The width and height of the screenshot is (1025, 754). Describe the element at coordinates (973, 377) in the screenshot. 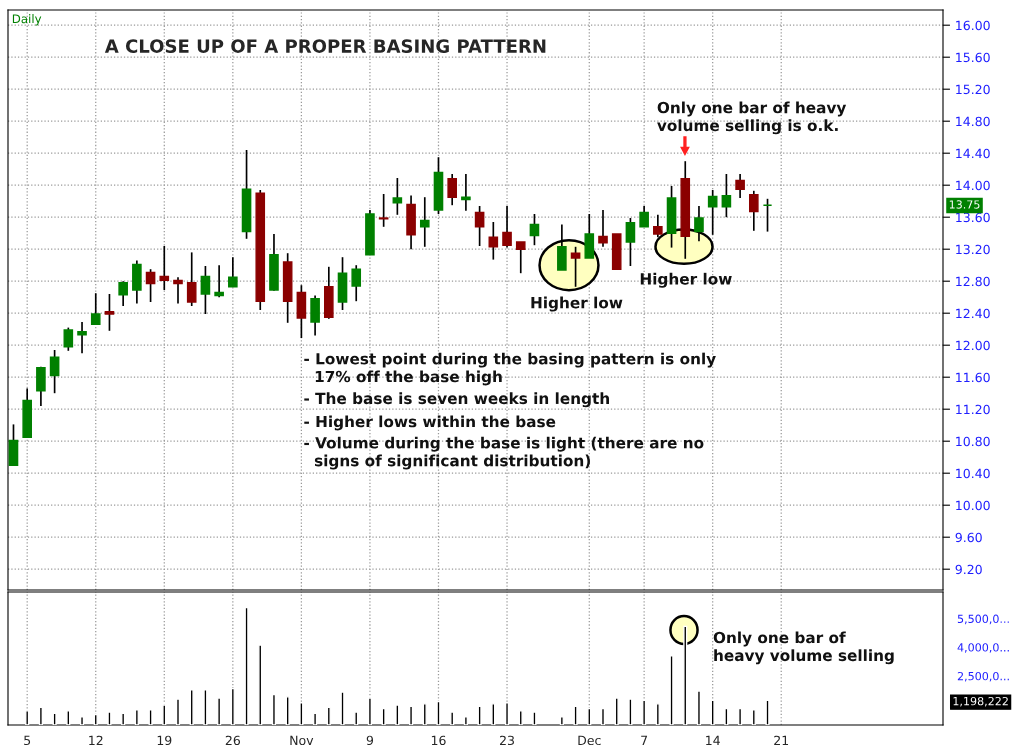

I see `y-tick-label: 11.60` at that location.